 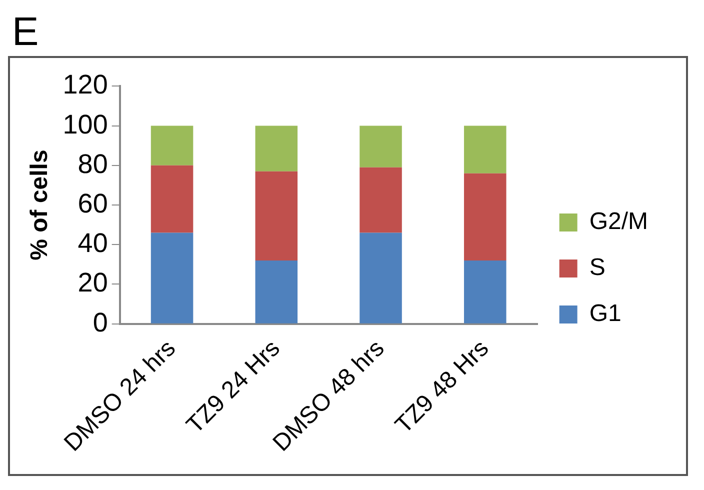 What do you see at coordinates (605, 314) in the screenshot?
I see `legend-label: G1` at bounding box center [605, 314].